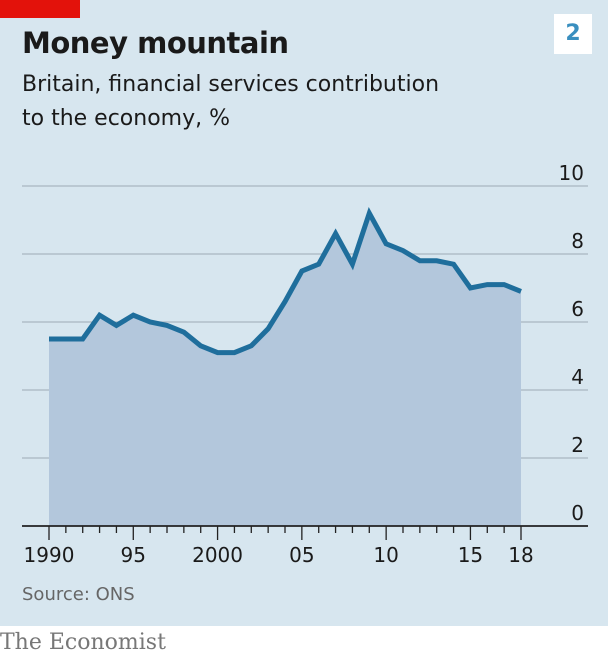  What do you see at coordinates (571, 343) in the screenshot?
I see `y-tick-labels: 0 2 4 6 8 10` at bounding box center [571, 343].